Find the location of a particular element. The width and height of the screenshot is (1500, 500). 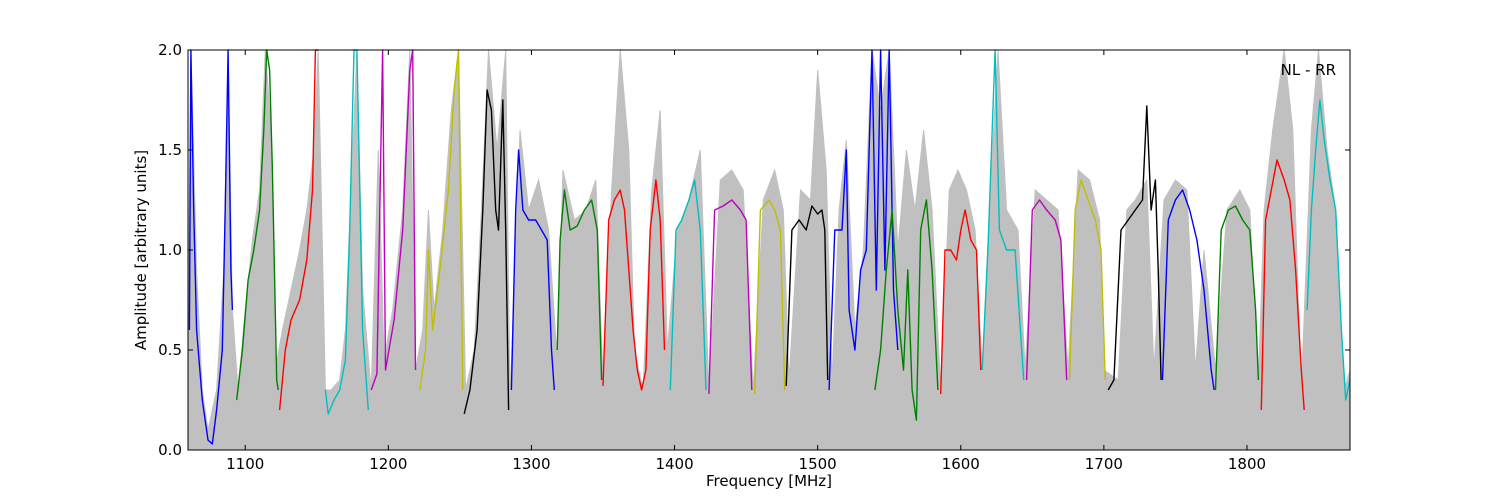

x-tick-label: 1400 is located at coordinates (674, 464).